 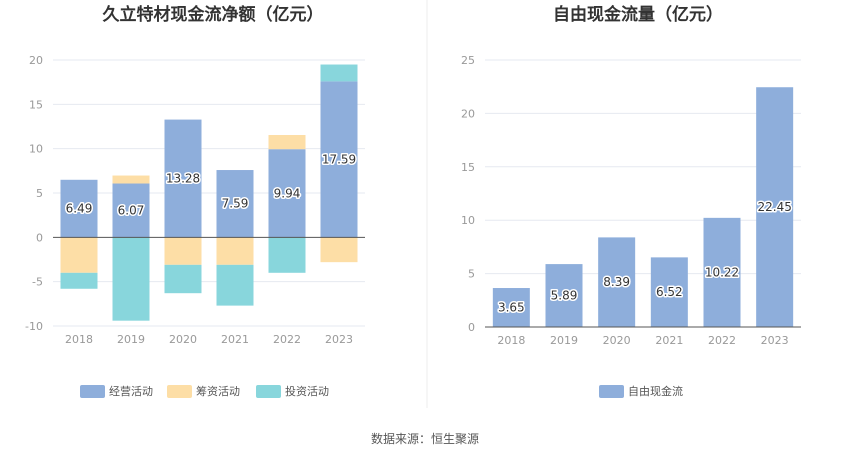 I want to click on legend-item-operating: 经营活动, so click(x=116, y=391).